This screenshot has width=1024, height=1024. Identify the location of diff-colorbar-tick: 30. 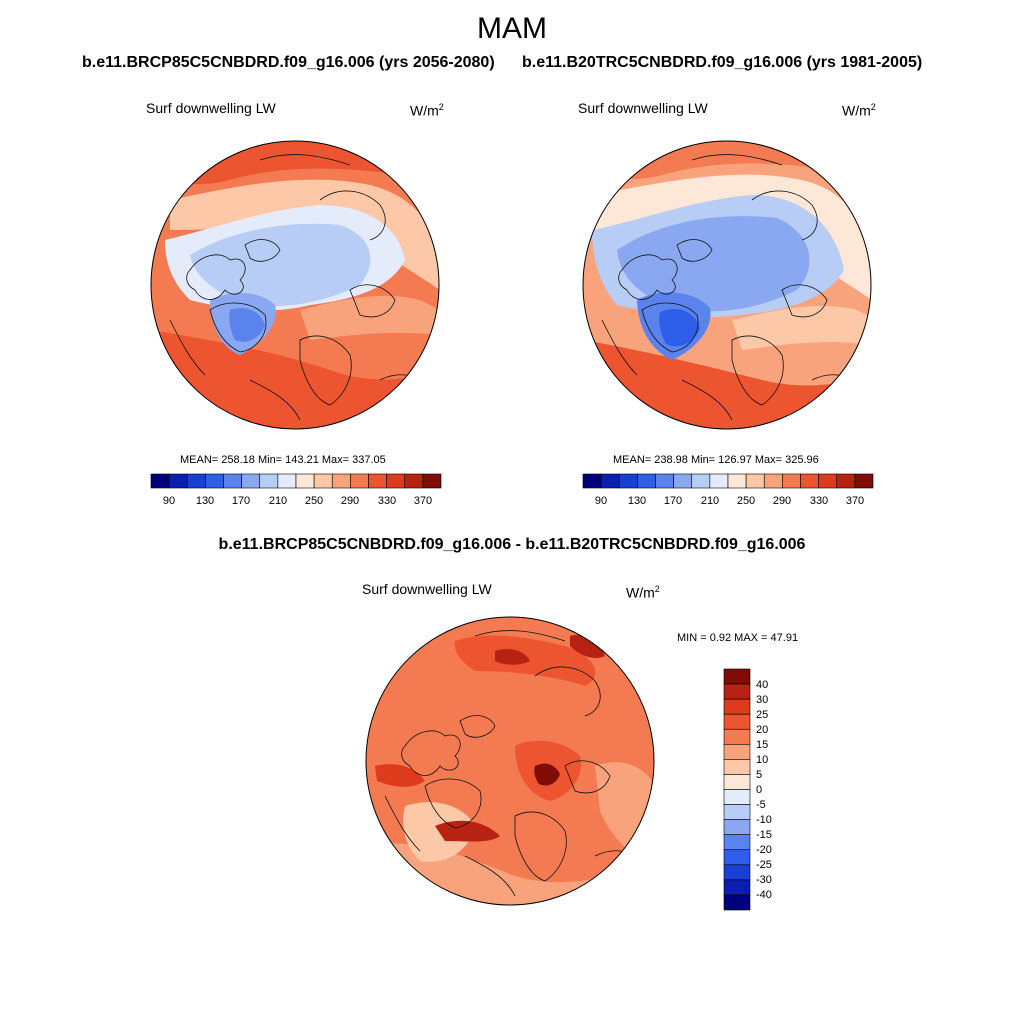
(762, 700).